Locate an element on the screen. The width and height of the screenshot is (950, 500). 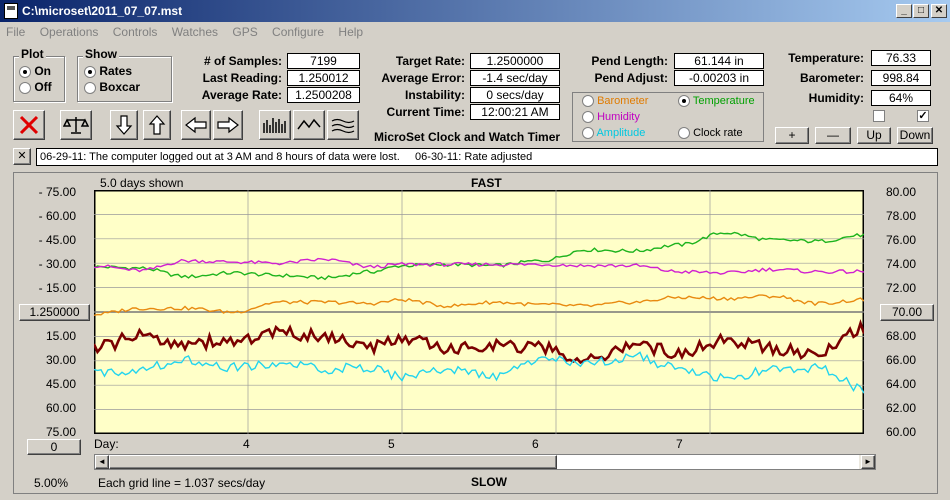
right-center-button: 70.00 is located at coordinates (907, 312).